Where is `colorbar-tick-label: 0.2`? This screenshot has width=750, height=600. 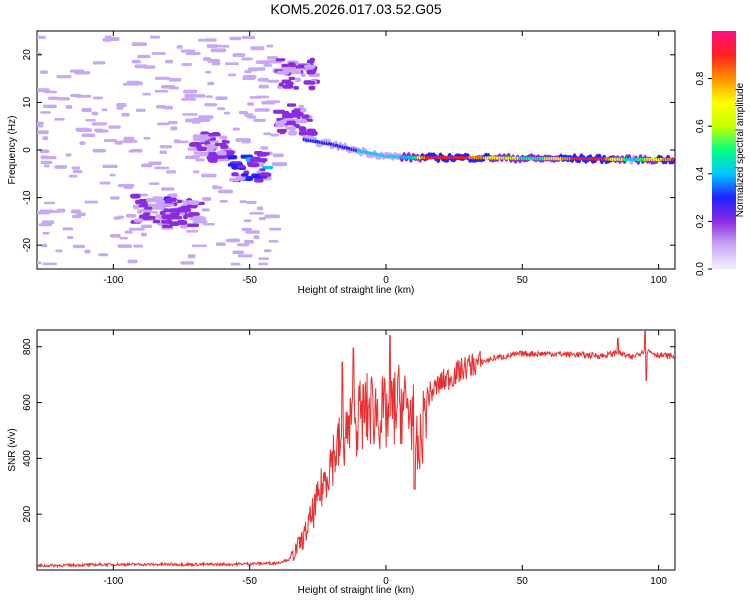 colorbar-tick-label: 0.2 is located at coordinates (700, 221).